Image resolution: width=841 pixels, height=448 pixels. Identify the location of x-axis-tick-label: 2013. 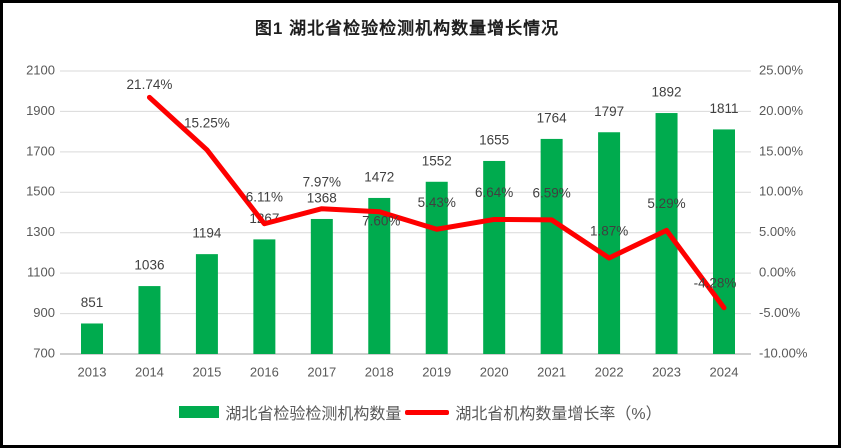
(92, 371).